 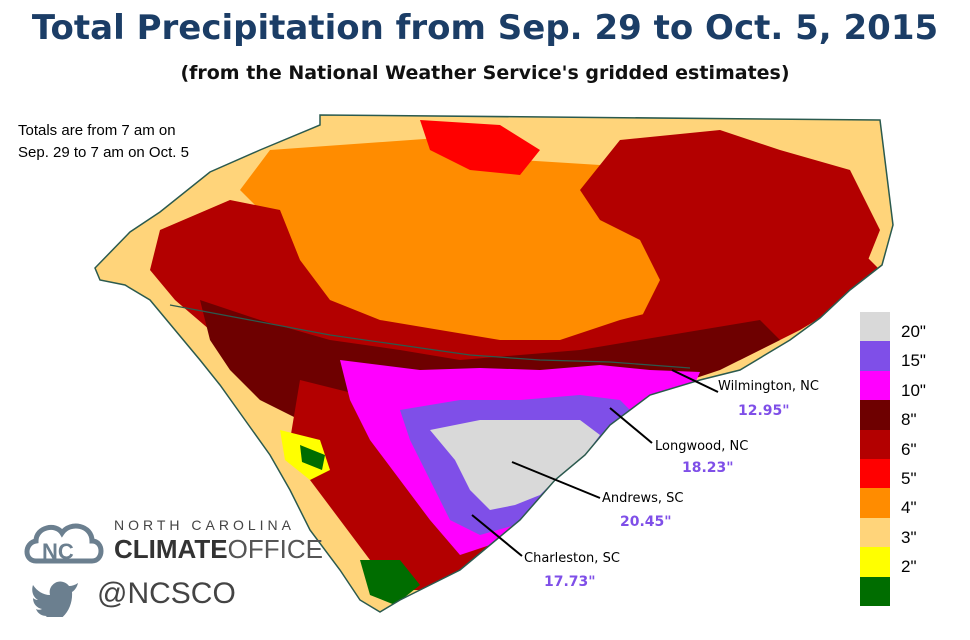 What do you see at coordinates (58, 551) in the screenshot?
I see `svg-text: NC` at bounding box center [58, 551].